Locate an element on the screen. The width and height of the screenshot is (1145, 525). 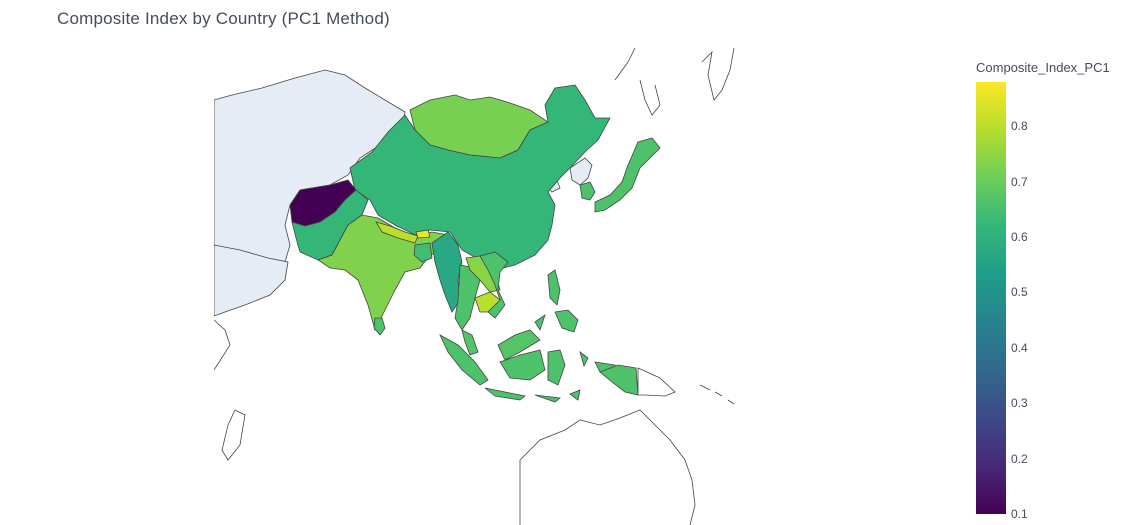
coastline-russia-east is located at coordinates (674, 81).